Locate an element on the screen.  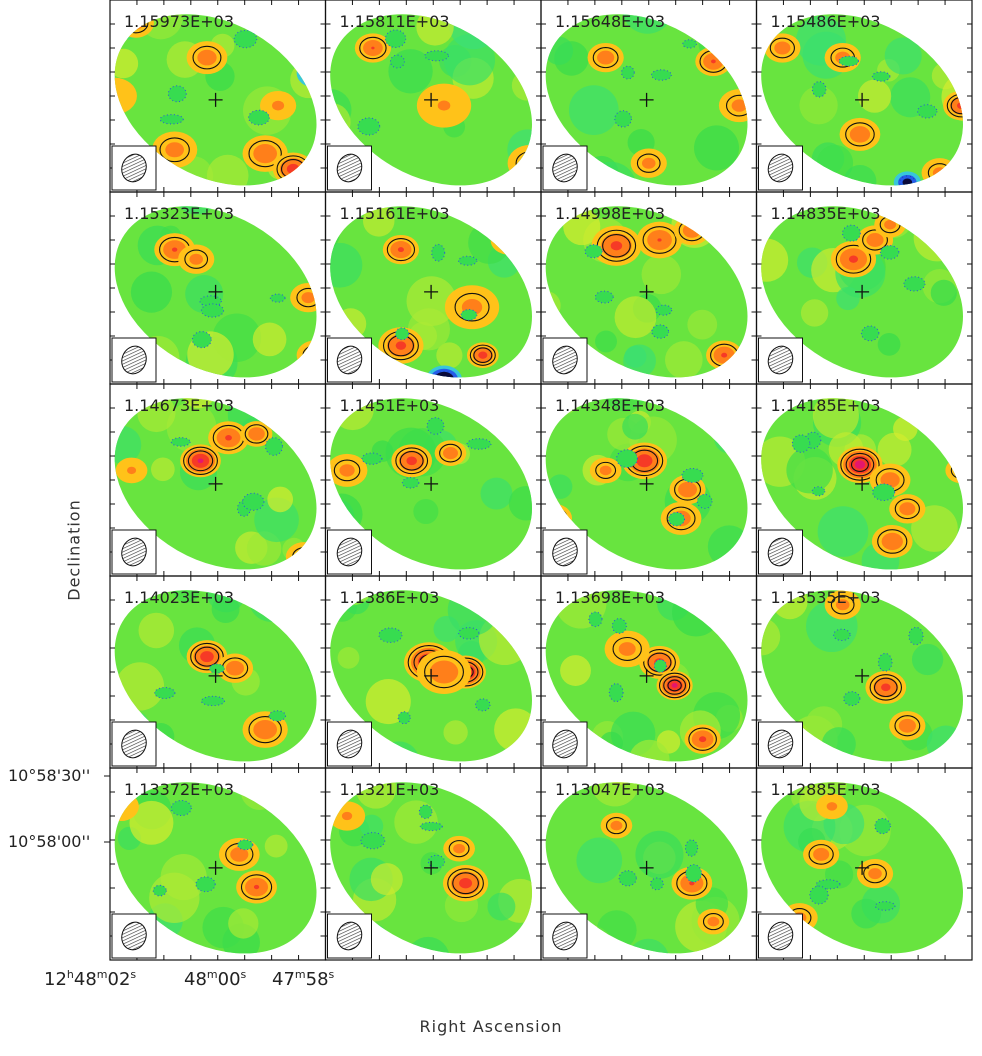
channel-panel: 1.14348E+03 is located at coordinates (655, 470).